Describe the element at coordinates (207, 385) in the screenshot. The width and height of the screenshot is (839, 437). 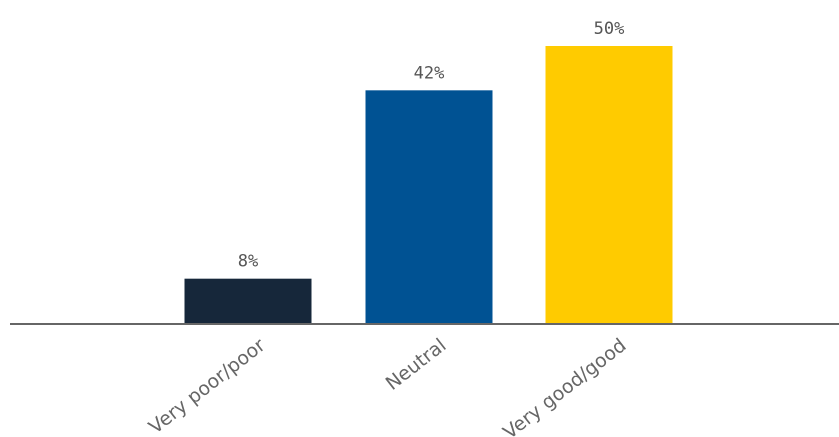
I see `category-label-1: Very poor/poor` at that location.